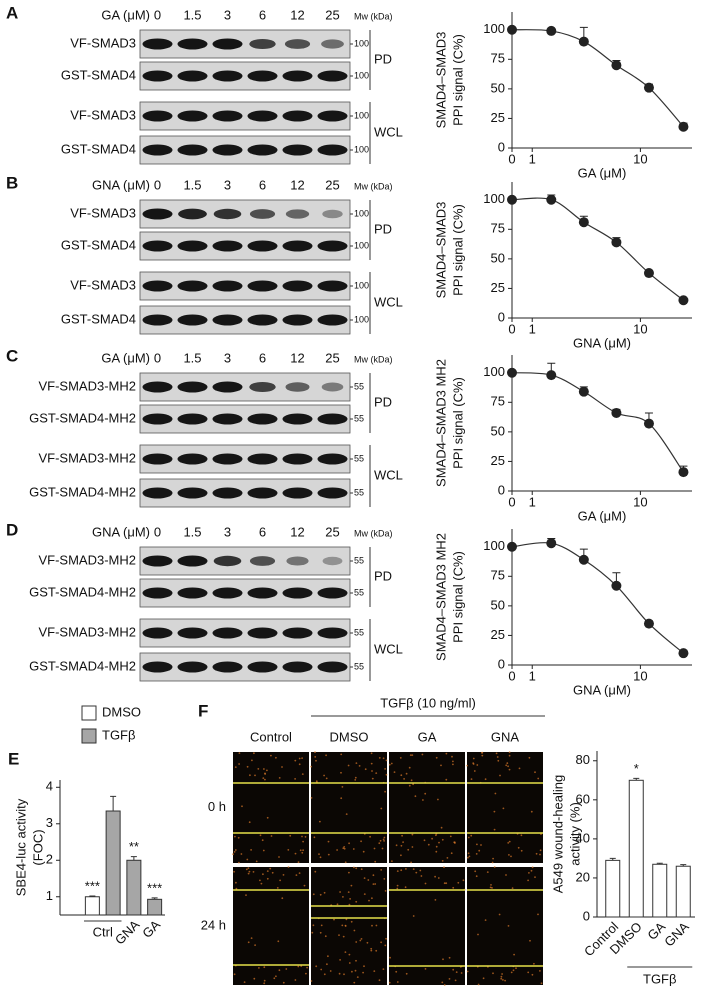 This screenshot has height=992, width=715. What do you see at coordinates (157, 184) in the screenshot?
I see `dose-label: 0` at bounding box center [157, 184].